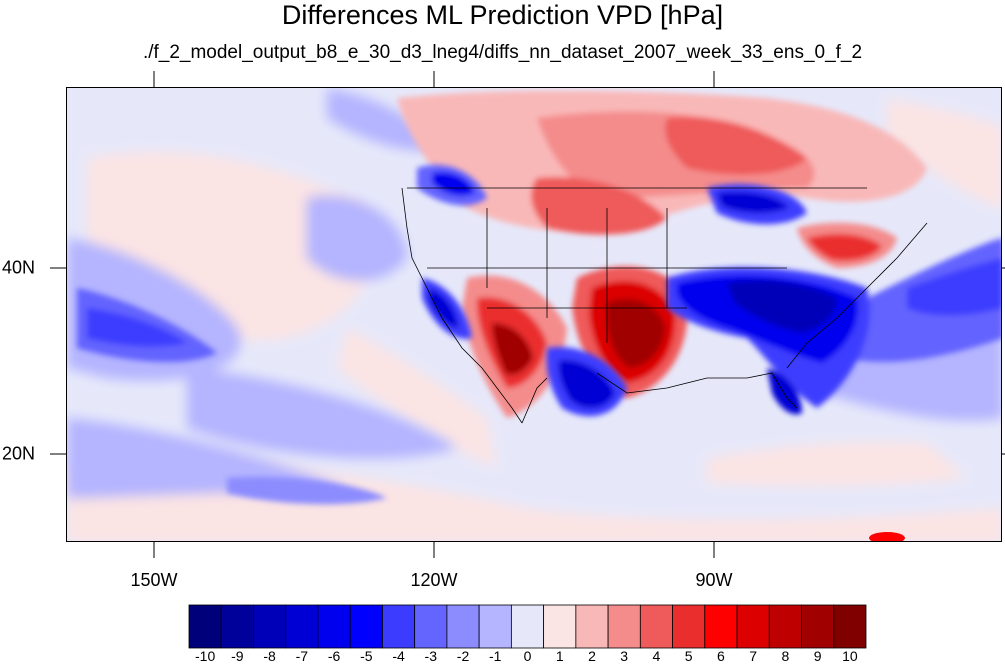 The height and width of the screenshot is (672, 1005). Describe the element at coordinates (269, 656) in the screenshot. I see `colorbar-tick-label: -8` at that location.